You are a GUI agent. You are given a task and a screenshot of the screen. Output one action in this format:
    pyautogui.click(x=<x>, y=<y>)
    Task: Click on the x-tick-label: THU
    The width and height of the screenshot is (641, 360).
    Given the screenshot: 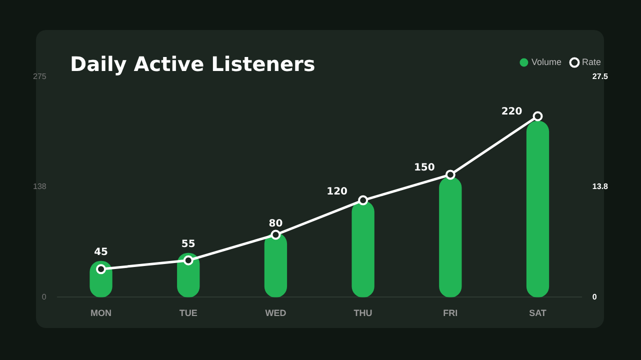 What is the action you would take?
    pyautogui.click(x=363, y=313)
    